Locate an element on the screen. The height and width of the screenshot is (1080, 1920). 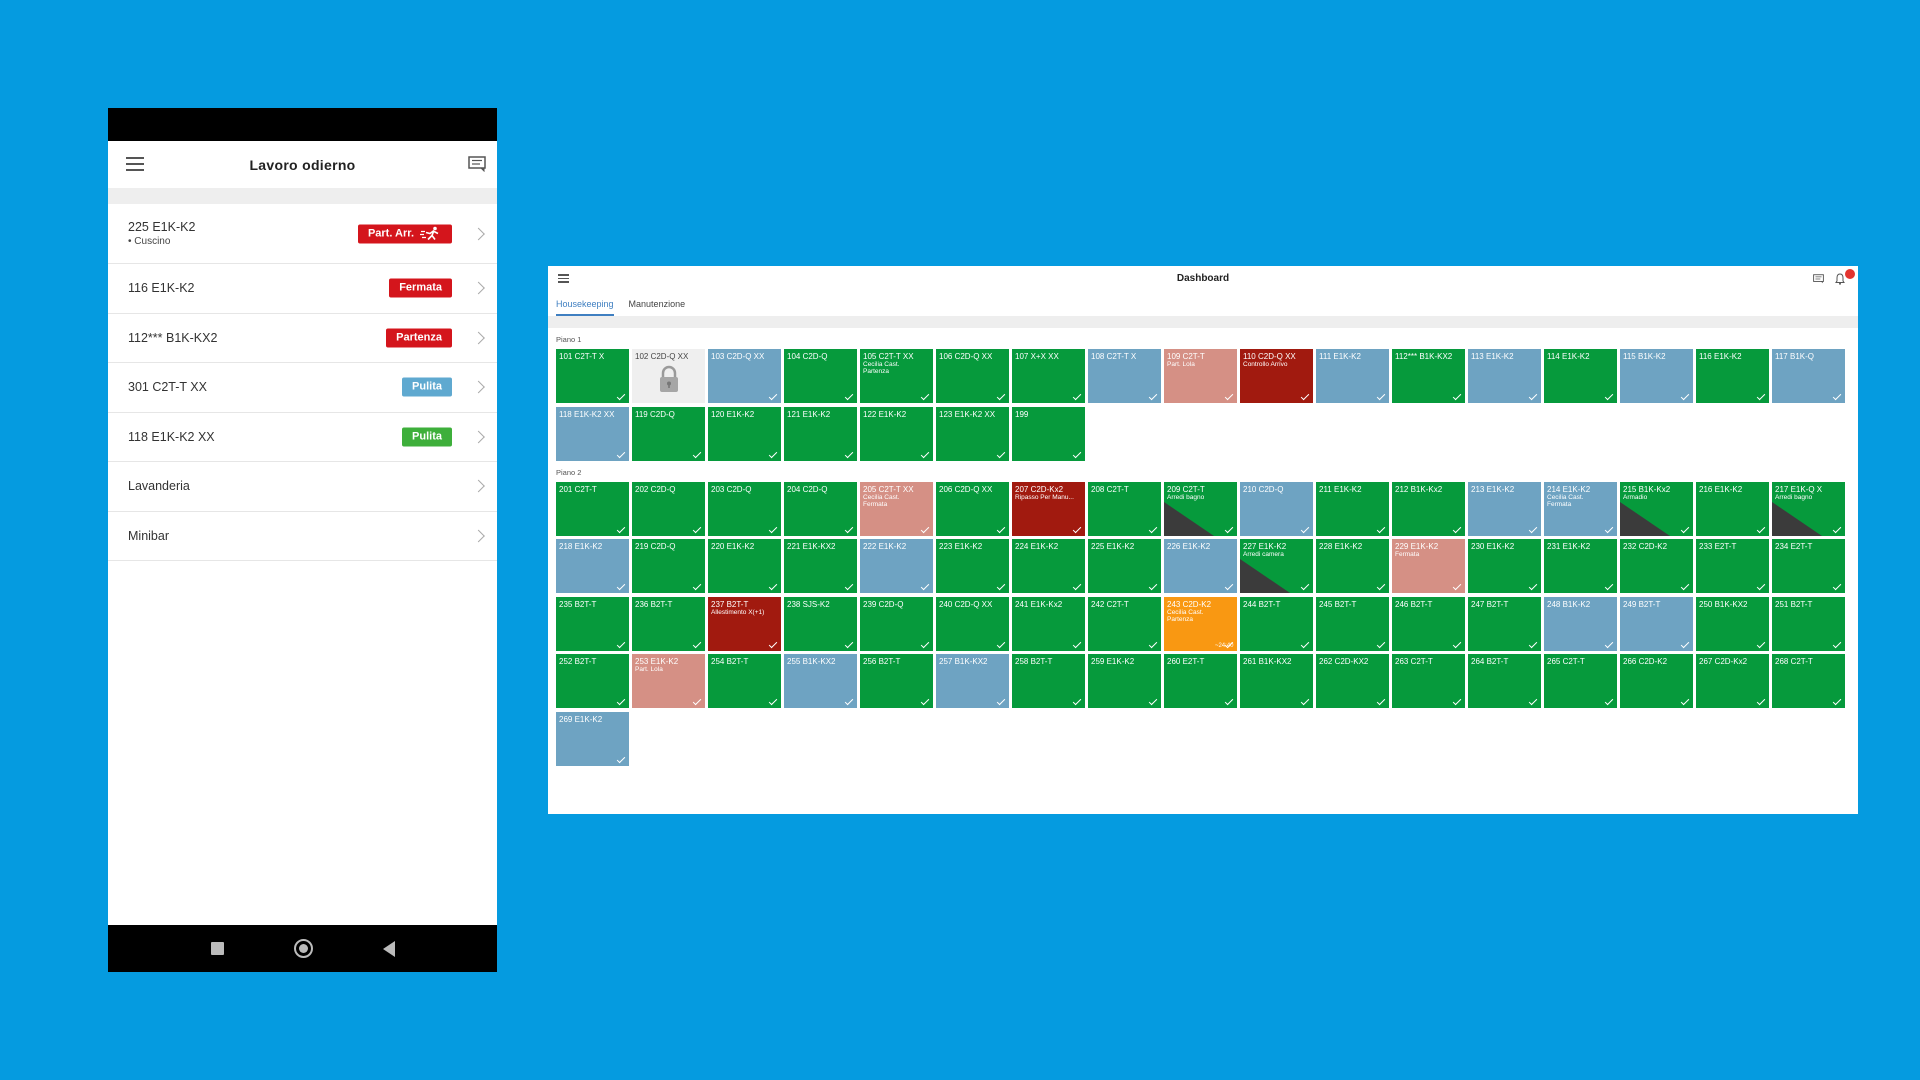
room-tile: 239 C2D-Q is located at coordinates (896, 623).